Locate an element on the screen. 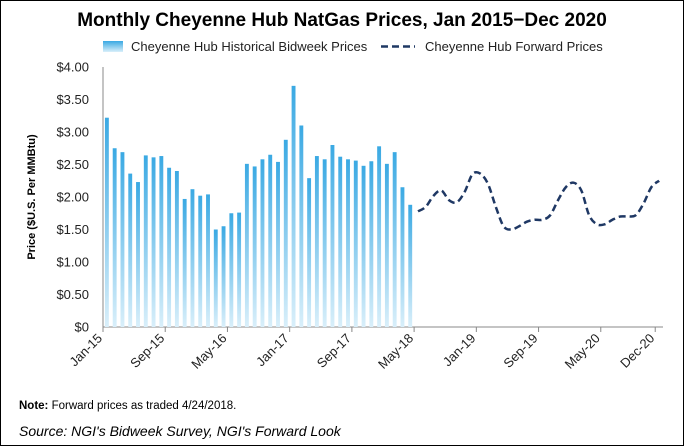  x-tick-label: May-20 is located at coordinates (582, 351).